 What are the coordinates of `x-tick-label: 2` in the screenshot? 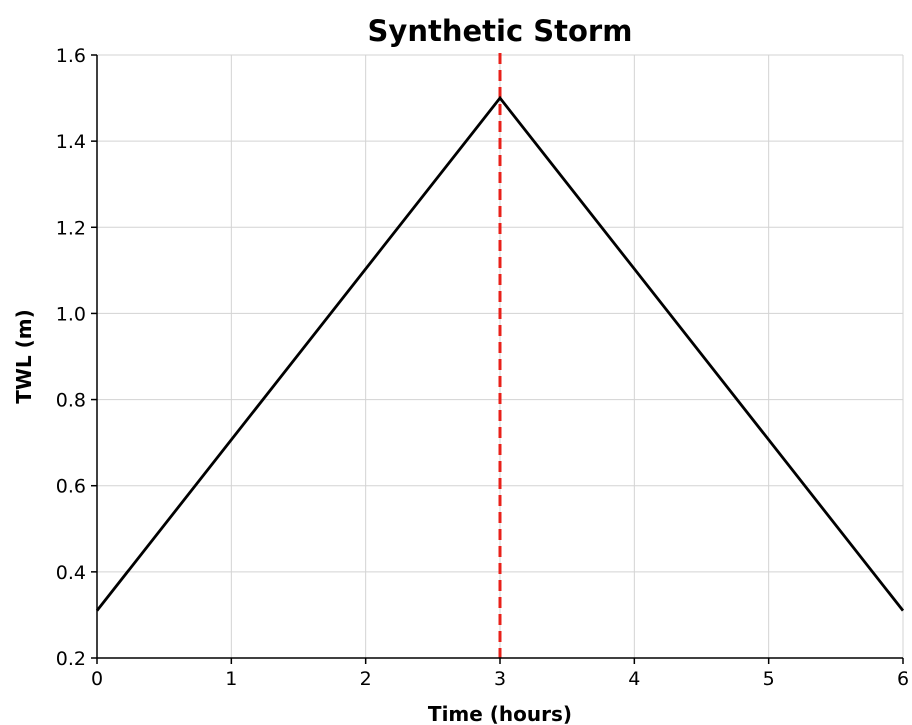 It's located at (366, 679).